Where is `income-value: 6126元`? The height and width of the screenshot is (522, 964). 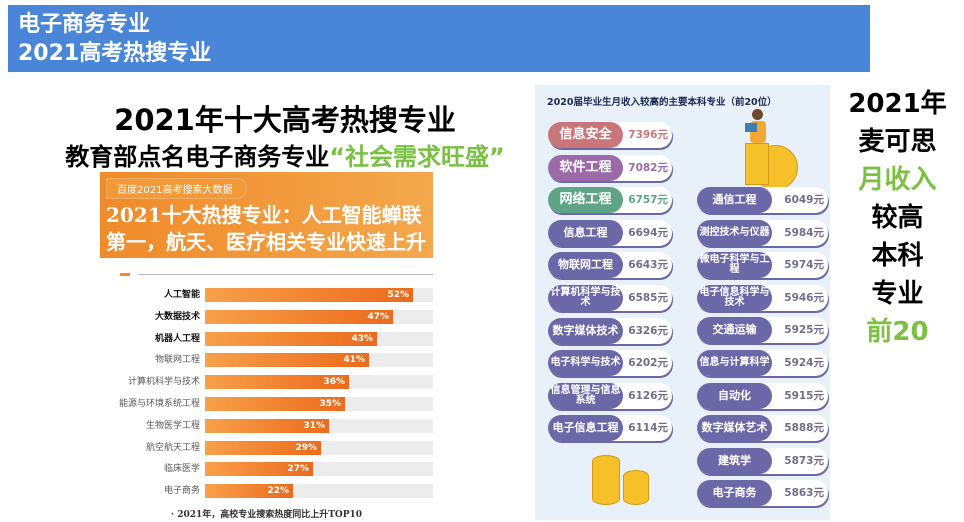 income-value: 6126元 is located at coordinates (648, 395).